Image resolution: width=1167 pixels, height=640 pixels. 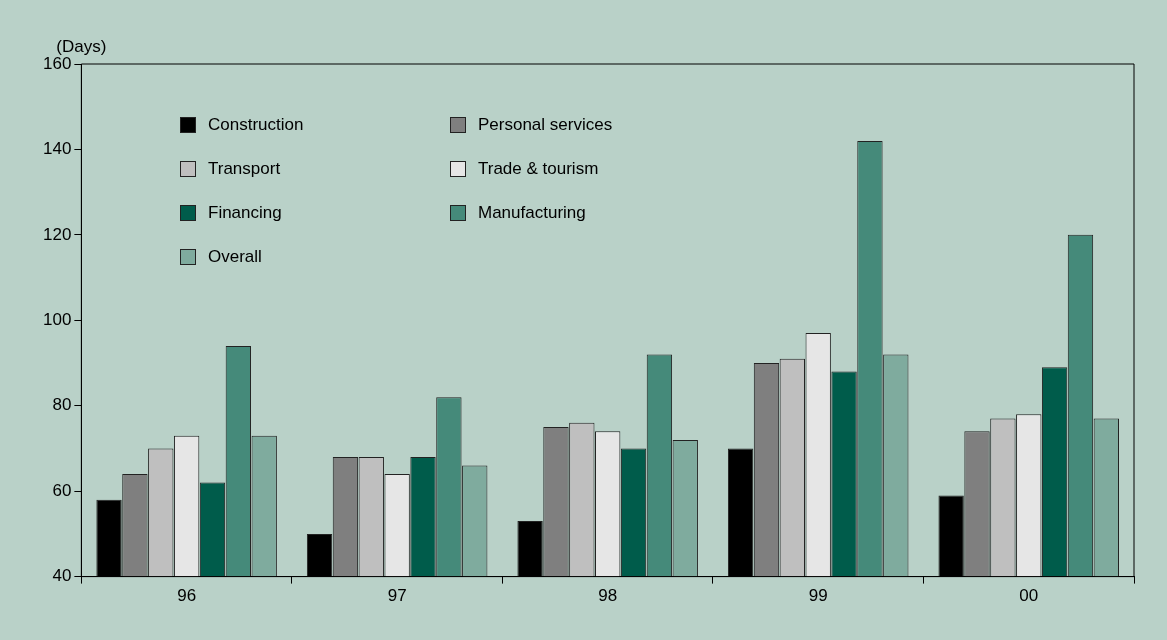 I want to click on x-tick-label: 99, so click(x=818, y=596).